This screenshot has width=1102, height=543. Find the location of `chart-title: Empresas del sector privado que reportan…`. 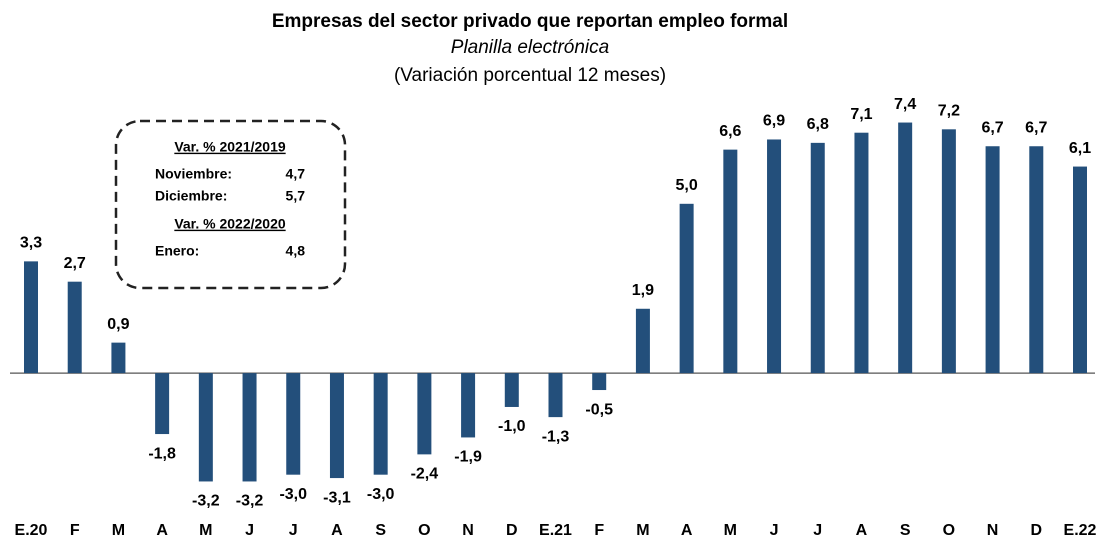

chart-title: Empresas del sector privado que reportan… is located at coordinates (530, 21).